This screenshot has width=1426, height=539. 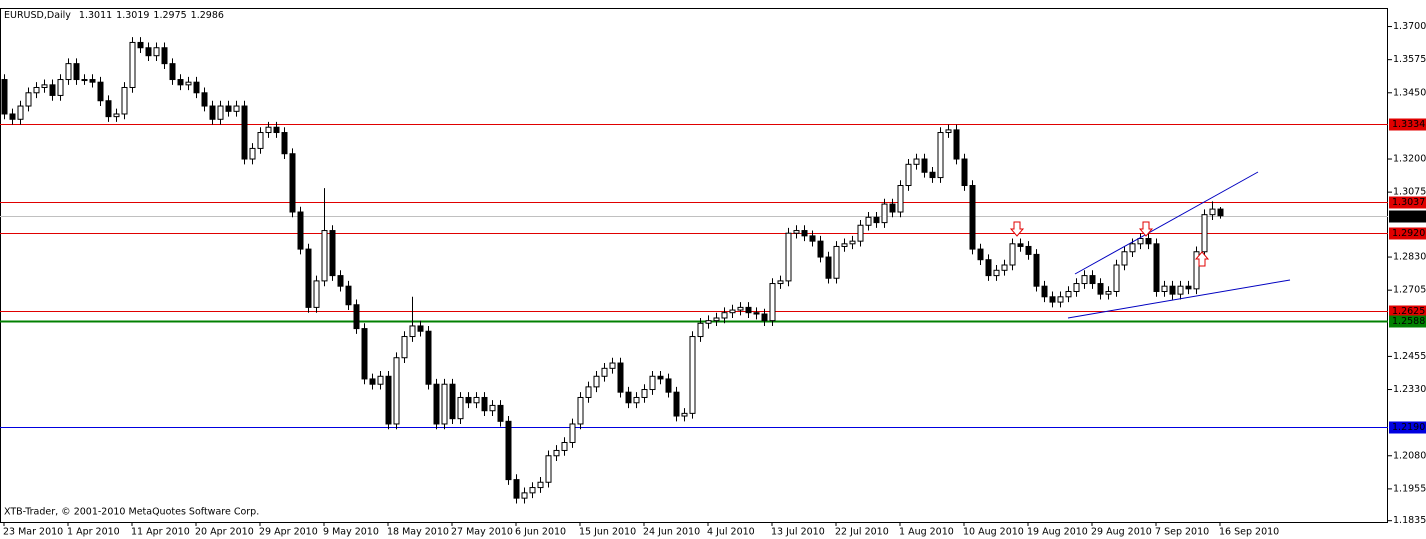 I want to click on x-tick-label: 16 Sep 2010, so click(x=1249, y=532).